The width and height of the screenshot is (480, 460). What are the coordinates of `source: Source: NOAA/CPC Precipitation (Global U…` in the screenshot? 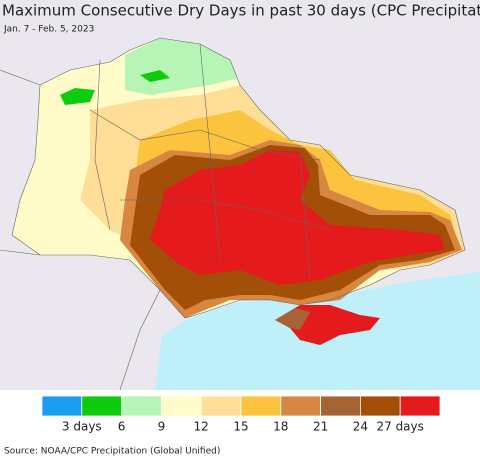 It's located at (112, 452).